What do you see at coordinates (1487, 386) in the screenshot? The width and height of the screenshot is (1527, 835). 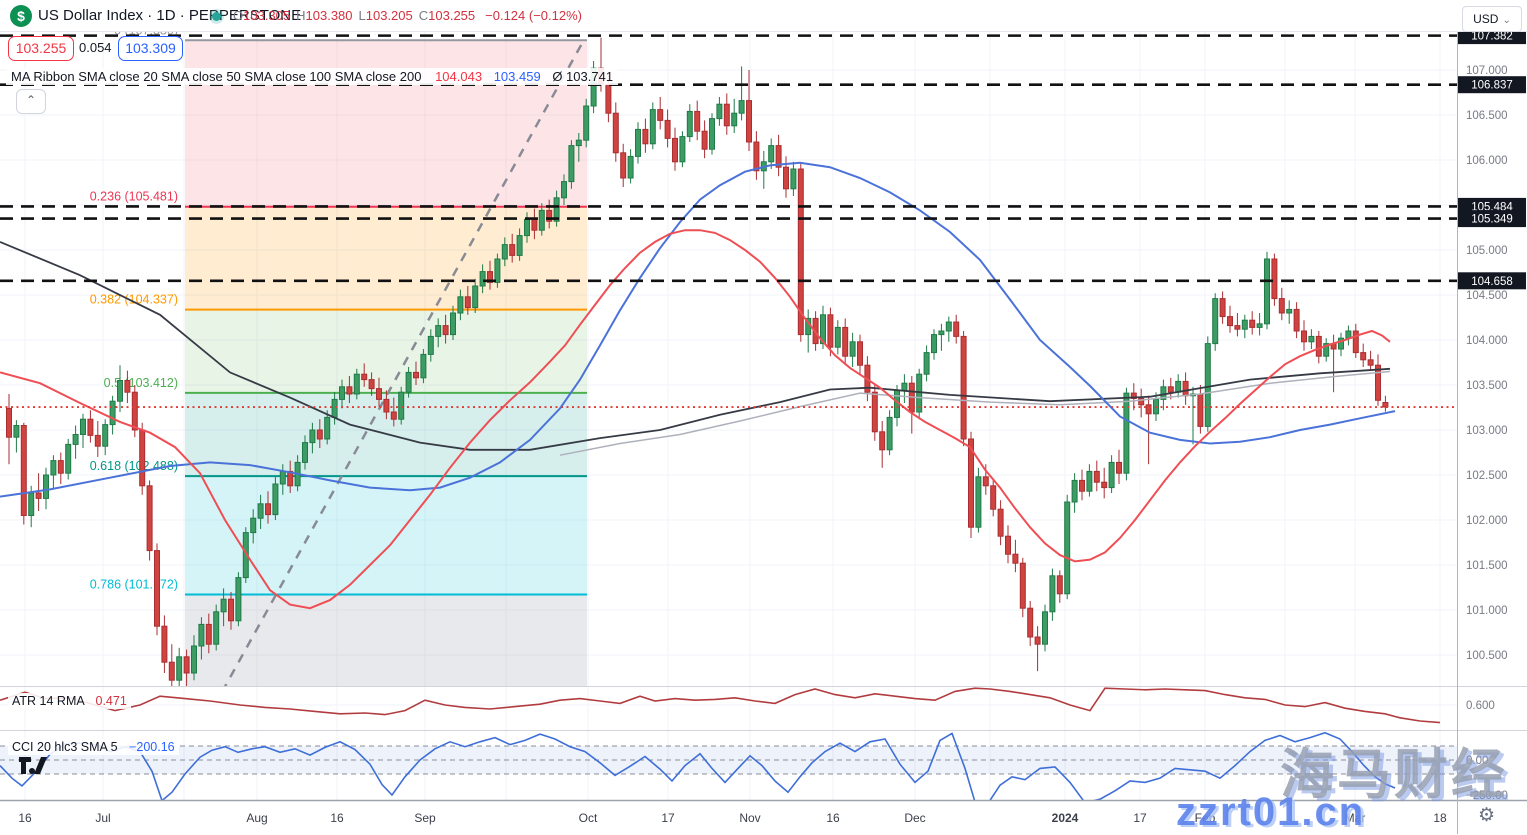 I see `svg-text: 103.500` at bounding box center [1487, 386].